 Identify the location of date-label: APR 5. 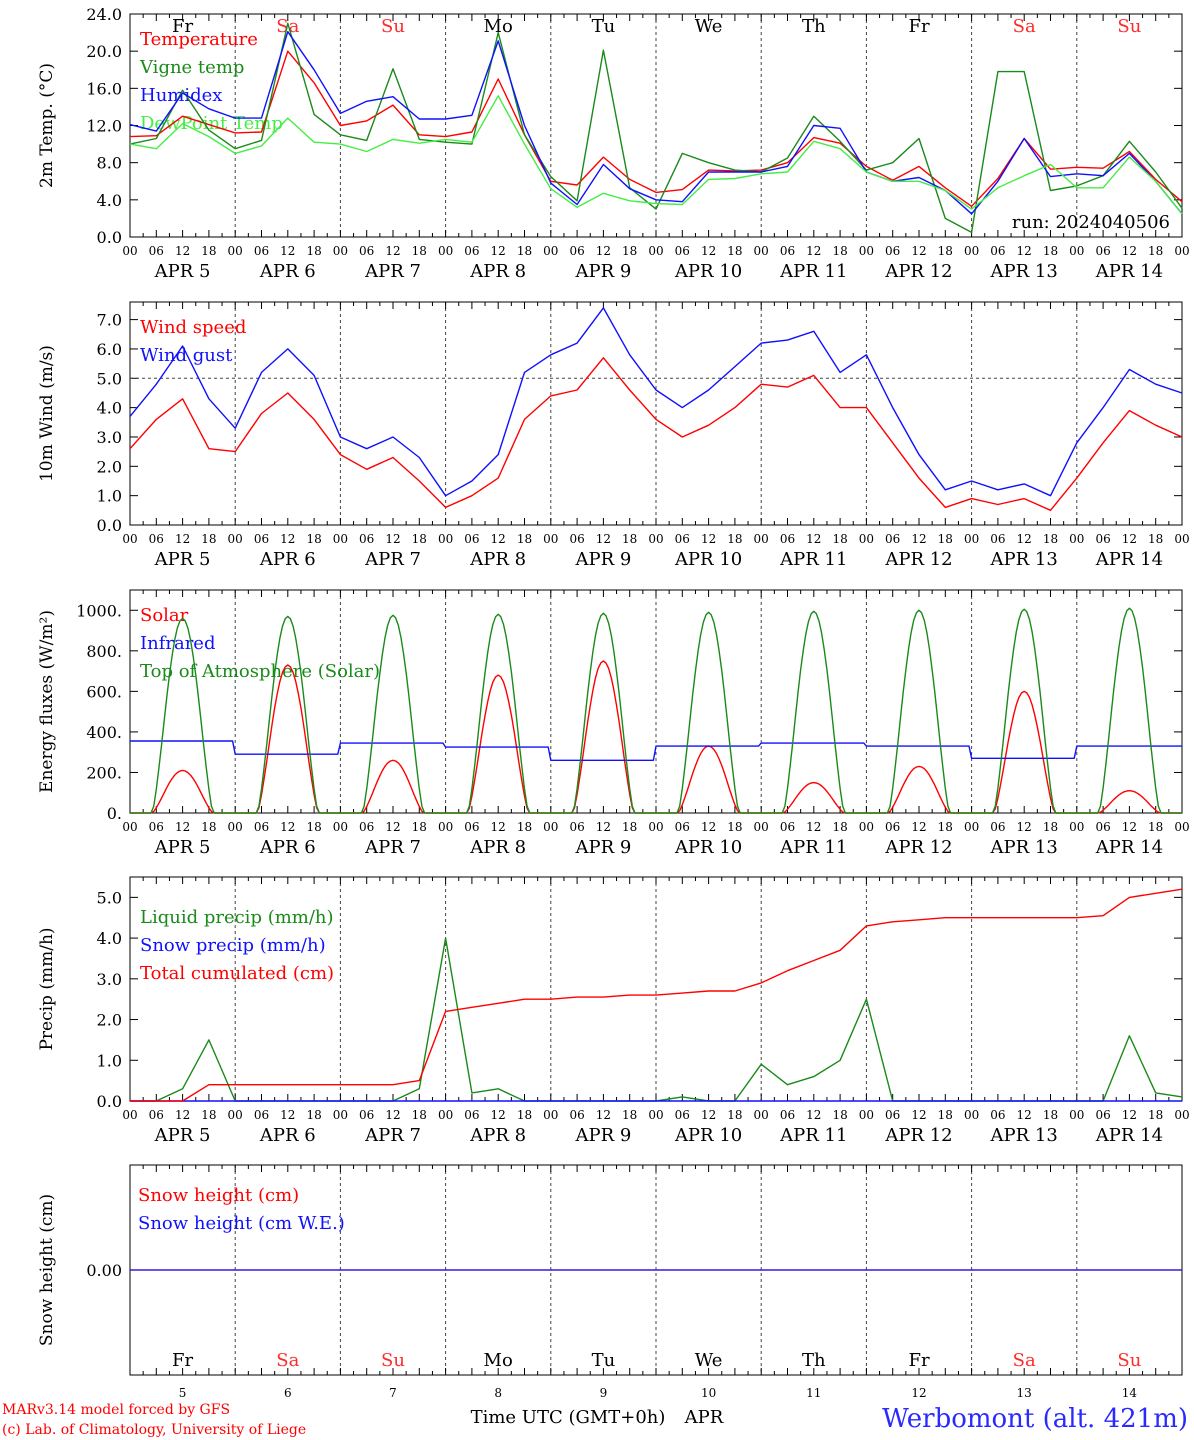
(182, 271).